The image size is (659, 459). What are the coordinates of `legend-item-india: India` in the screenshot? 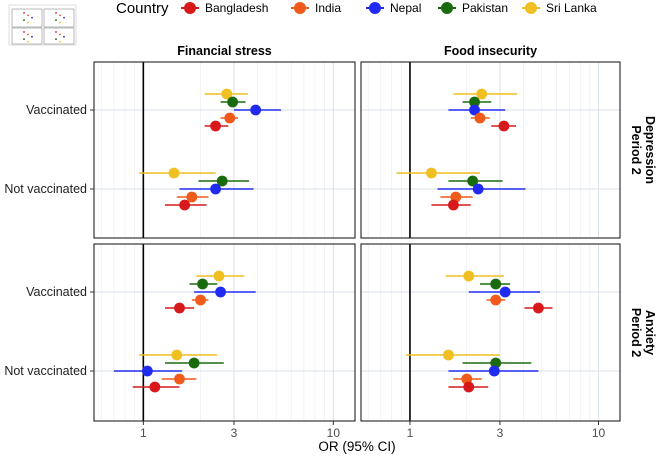 It's located at (316, 8).